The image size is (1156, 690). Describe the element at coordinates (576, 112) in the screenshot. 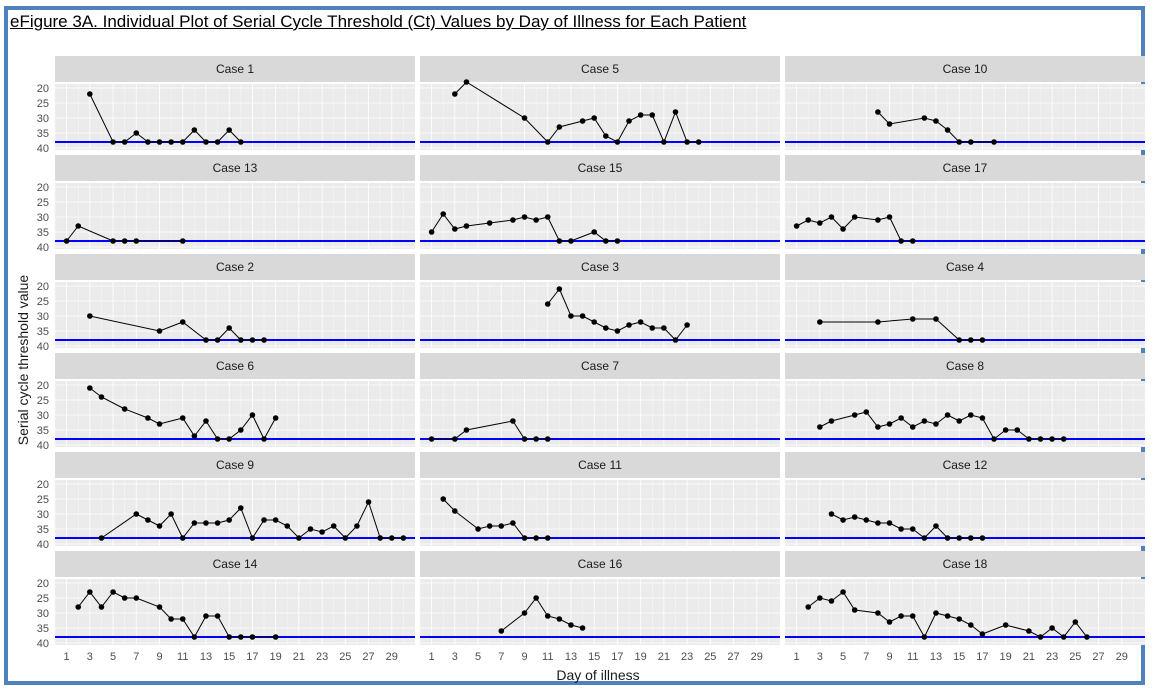

I see `series-line` at that location.